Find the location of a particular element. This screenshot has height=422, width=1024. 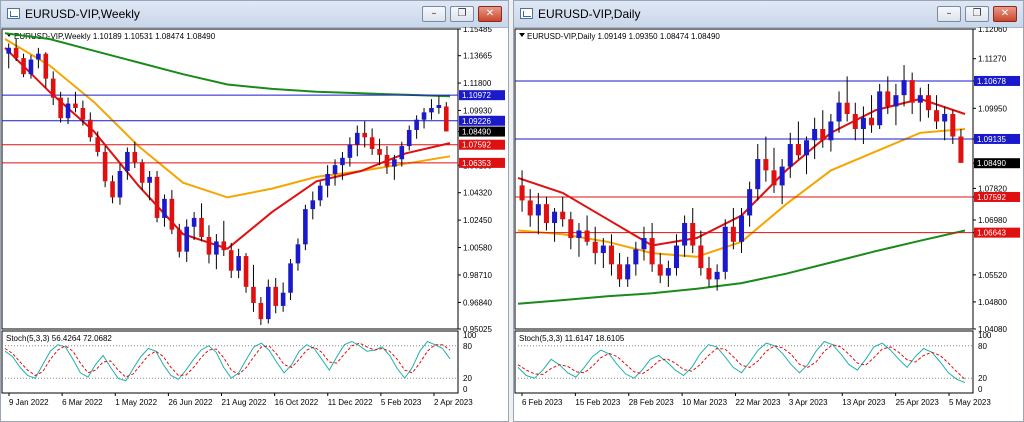

level-price-label: 1.10678 is located at coordinates (991, 81).